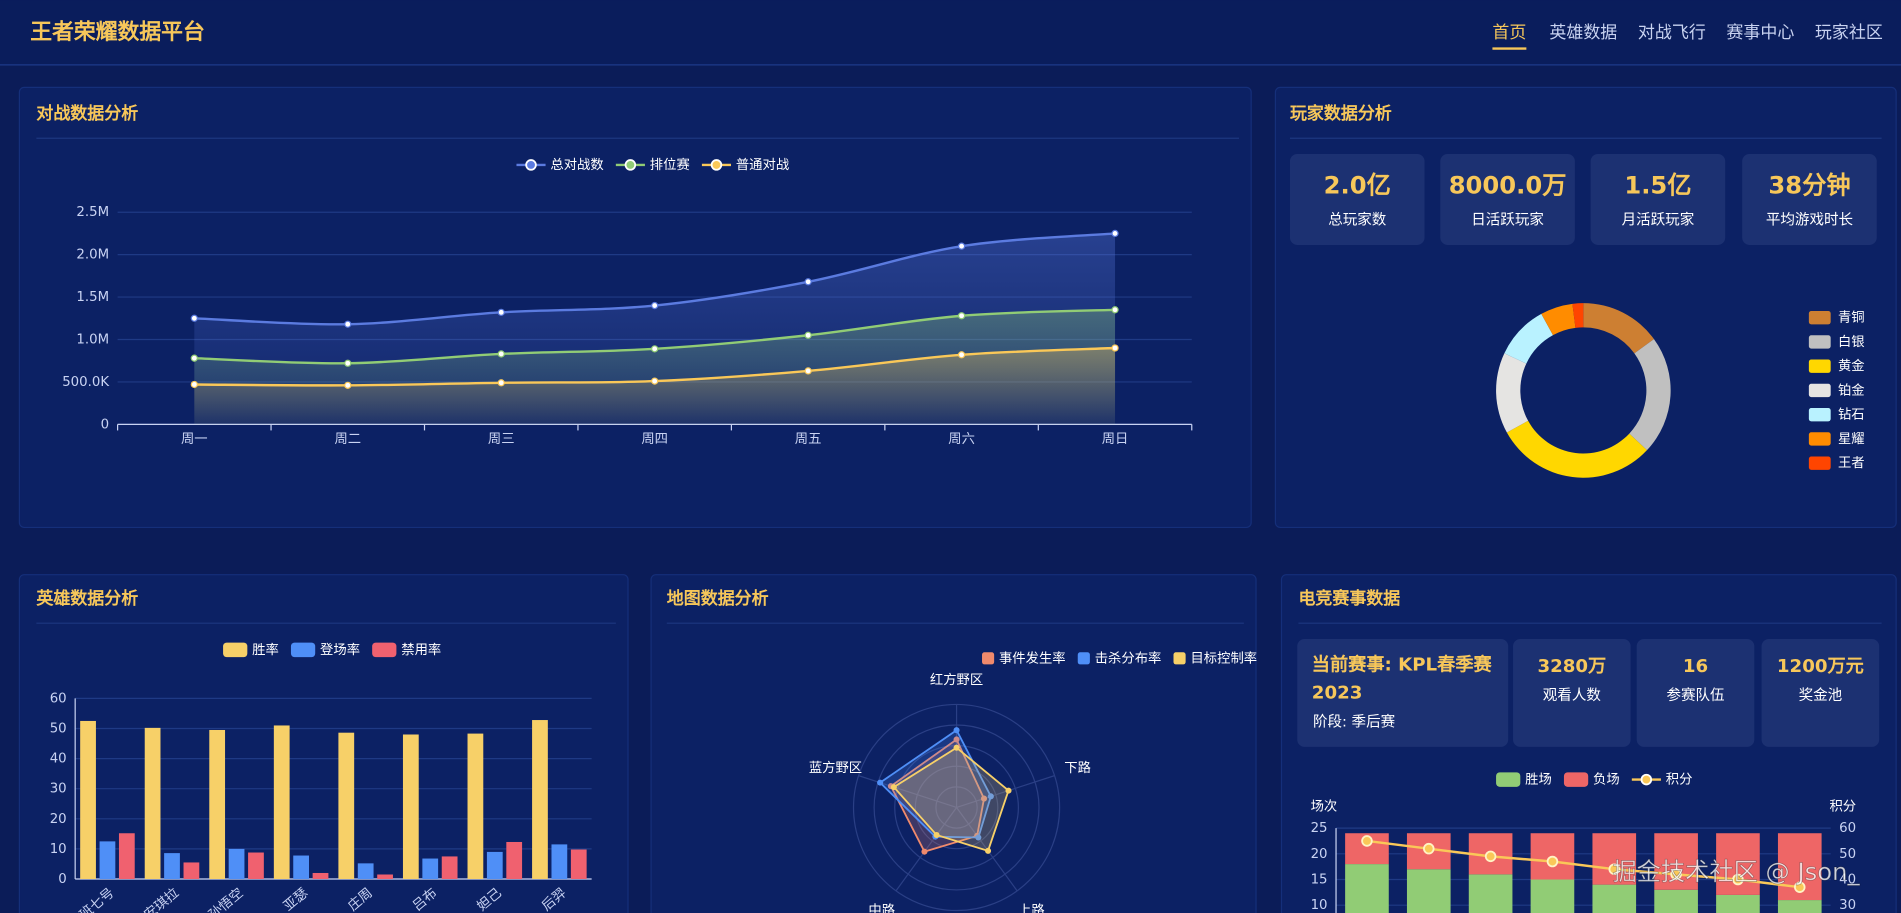 The width and height of the screenshot is (1901, 913). I want to click on nav-link: 英雄数据, so click(1583, 33).